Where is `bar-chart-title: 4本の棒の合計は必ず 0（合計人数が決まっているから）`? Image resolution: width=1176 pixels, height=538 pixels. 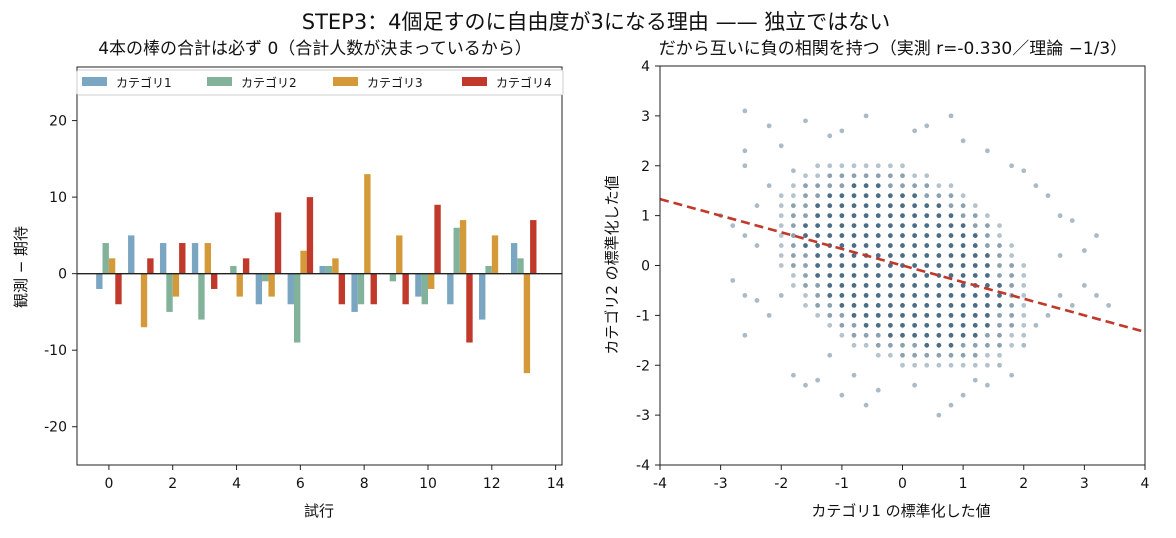 bar-chart-title: 4本の棒の合計は必ず 0（合計人数が決まっているから） is located at coordinates (315, 49).